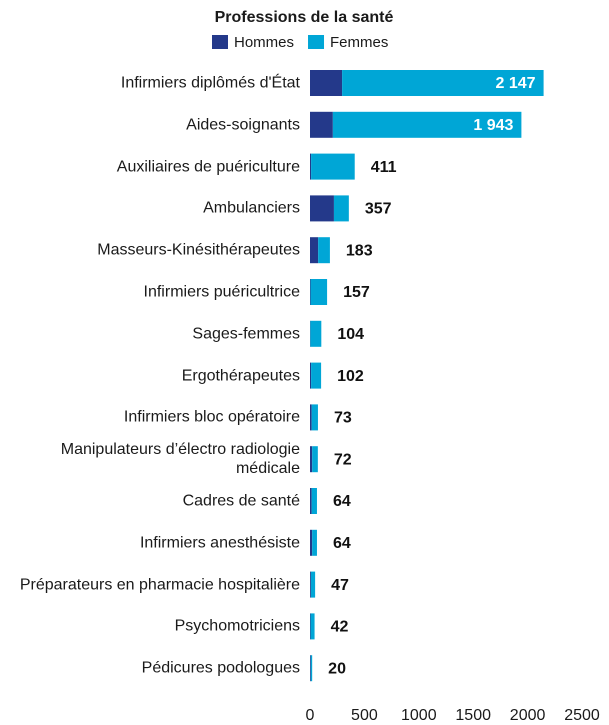 This screenshot has height=725, width=609. I want to click on y-tick-label: Aides-soignants, so click(243, 125).